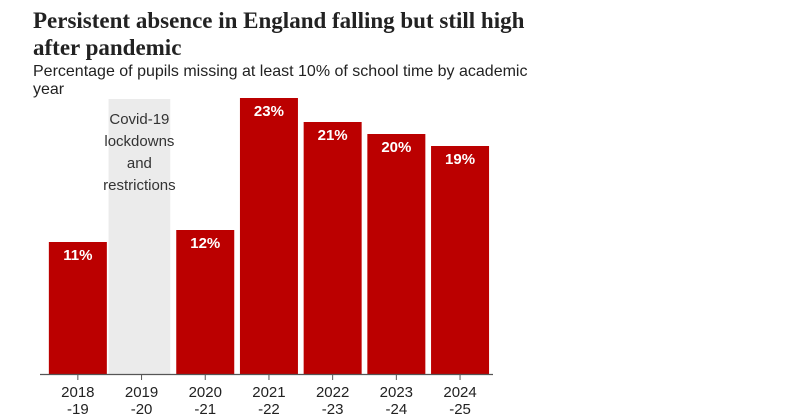  Describe the element at coordinates (269, 409) in the screenshot. I see `x-tick-label: -22` at that location.